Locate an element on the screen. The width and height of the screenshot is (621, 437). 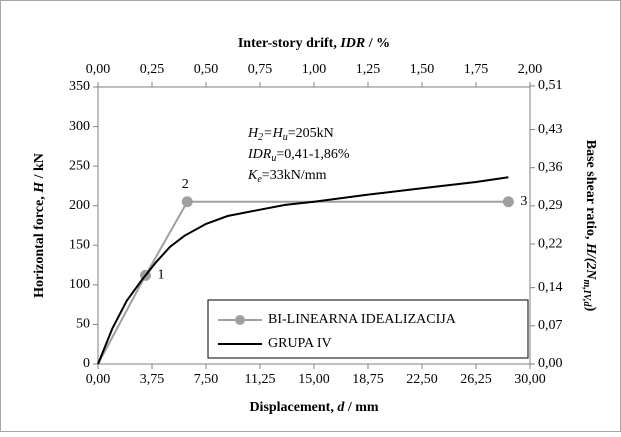
point-label: 3 is located at coordinates (523, 201).